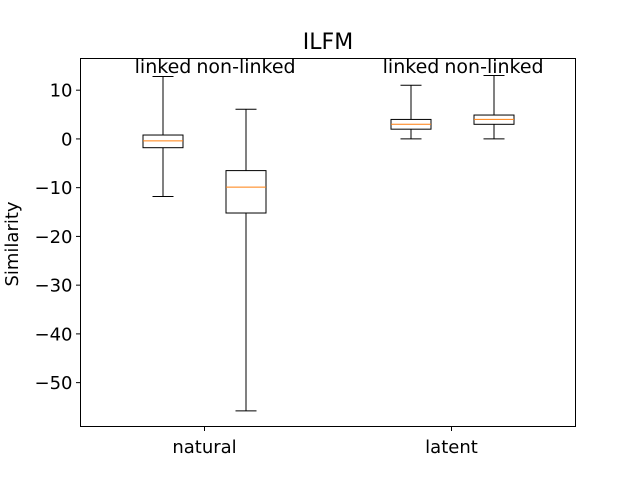 This screenshot has height=480, width=640. I want to click on y-tick-label: 0, so click(66, 139).